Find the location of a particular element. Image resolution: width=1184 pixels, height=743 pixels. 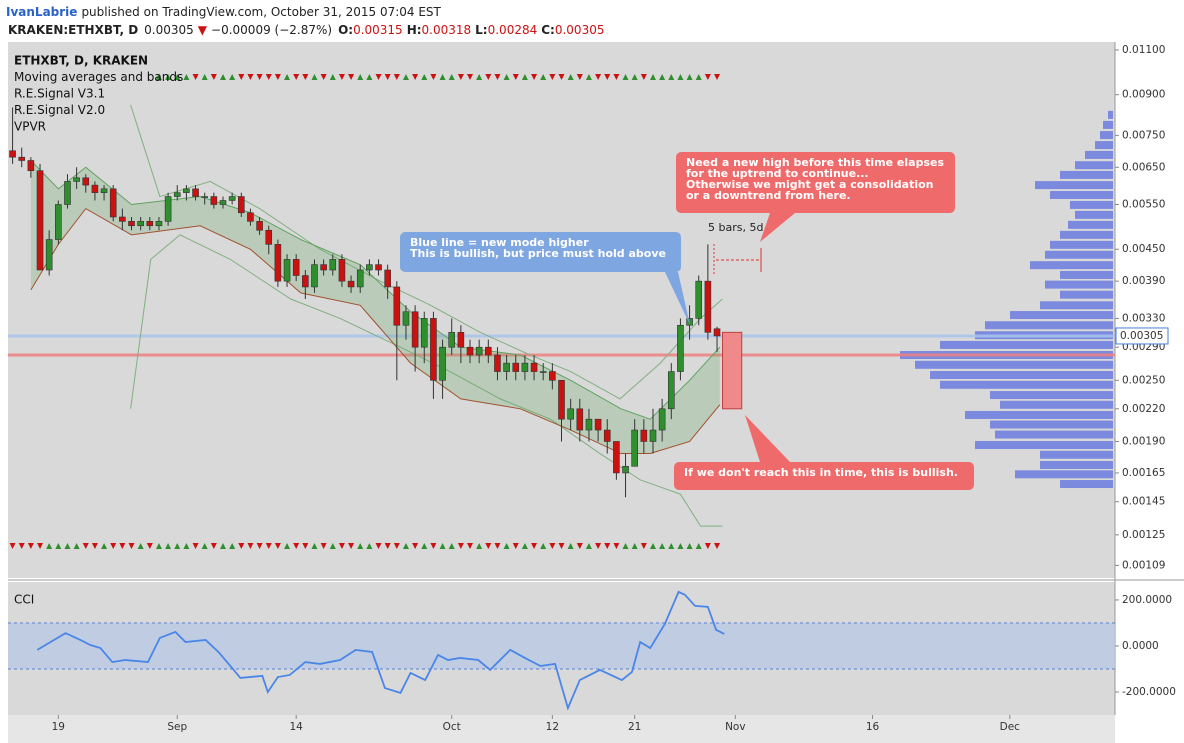

symbol: KRAKEN:ETHXBT, D is located at coordinates (73, 30).